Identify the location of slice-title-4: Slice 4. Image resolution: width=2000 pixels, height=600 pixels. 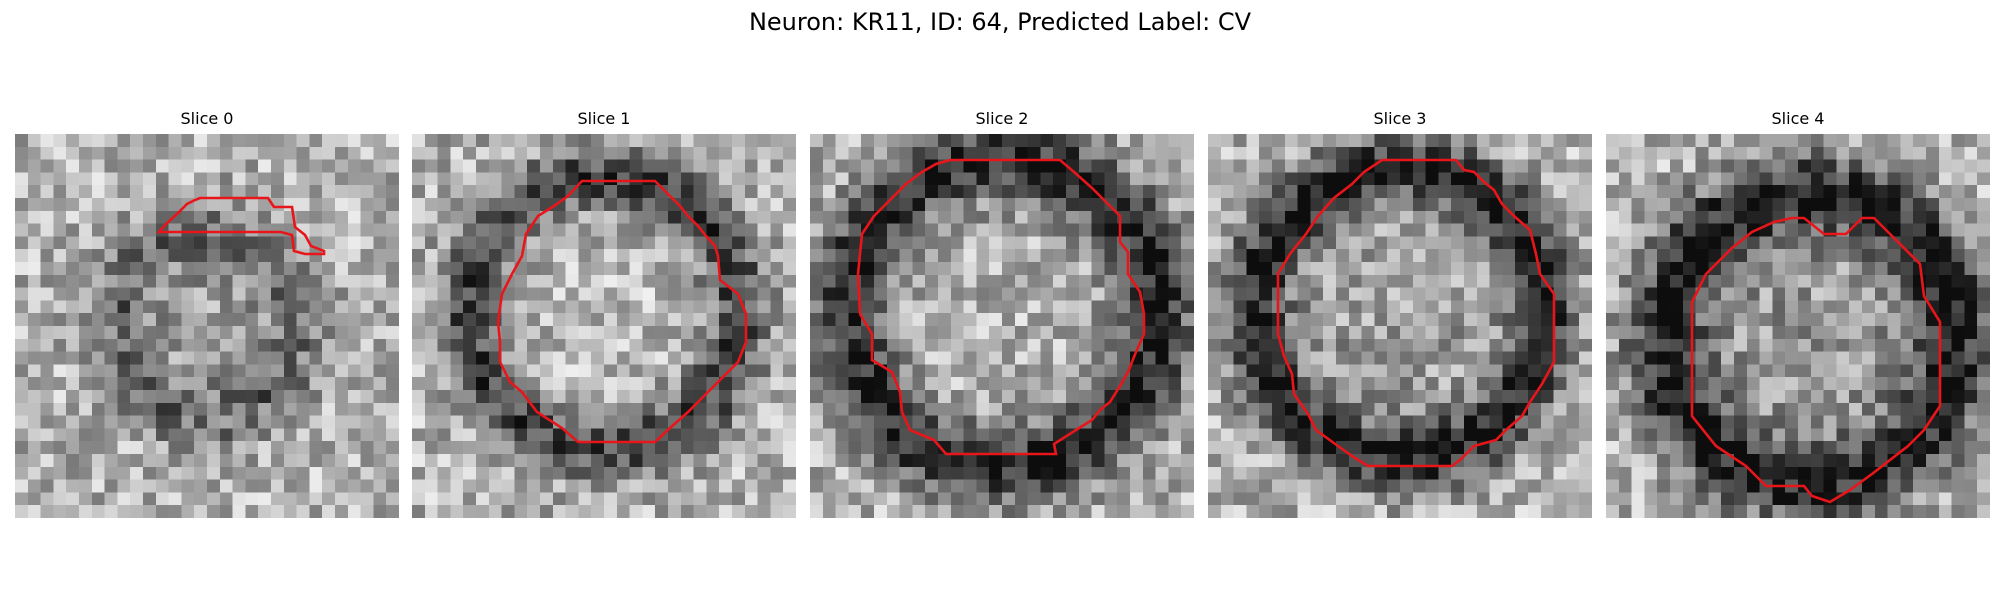
(1798, 118).